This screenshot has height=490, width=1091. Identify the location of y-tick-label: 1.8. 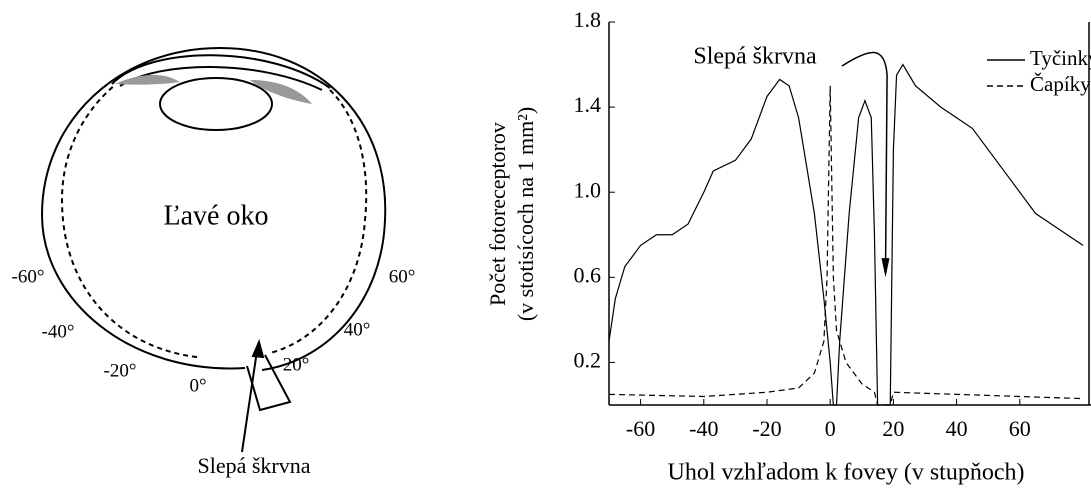
(588, 19).